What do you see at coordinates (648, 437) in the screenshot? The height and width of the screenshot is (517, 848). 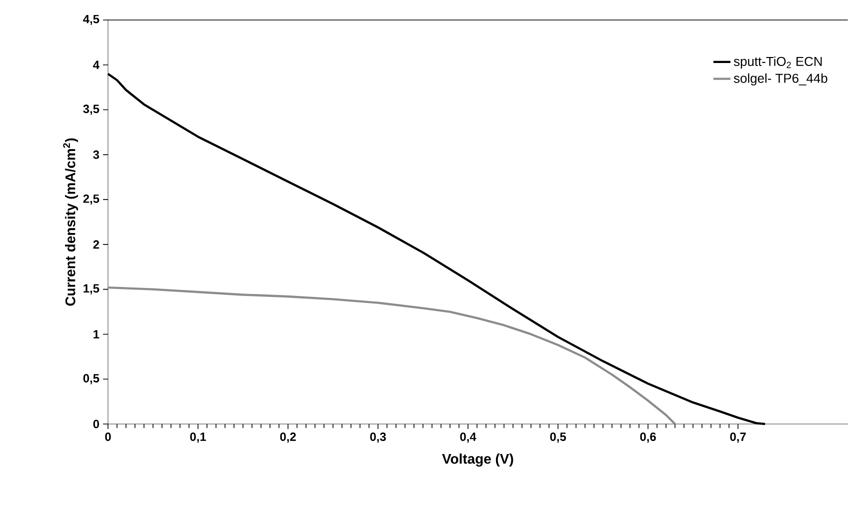 I see `x-tick-label: 0,6` at bounding box center [648, 437].